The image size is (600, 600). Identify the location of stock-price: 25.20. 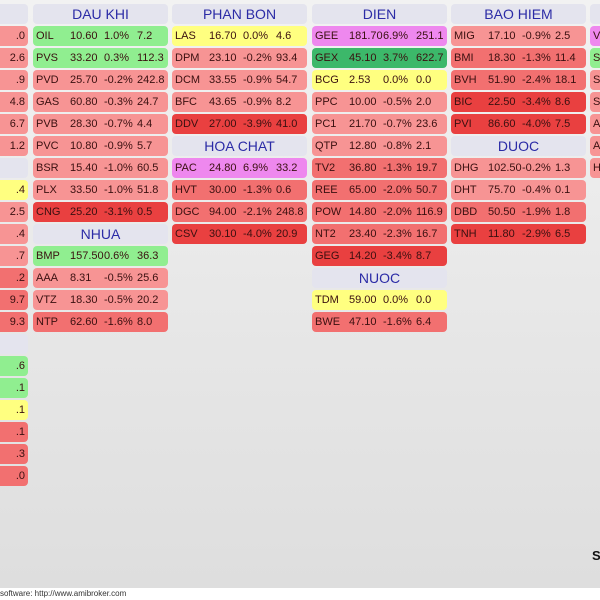
(84, 212).